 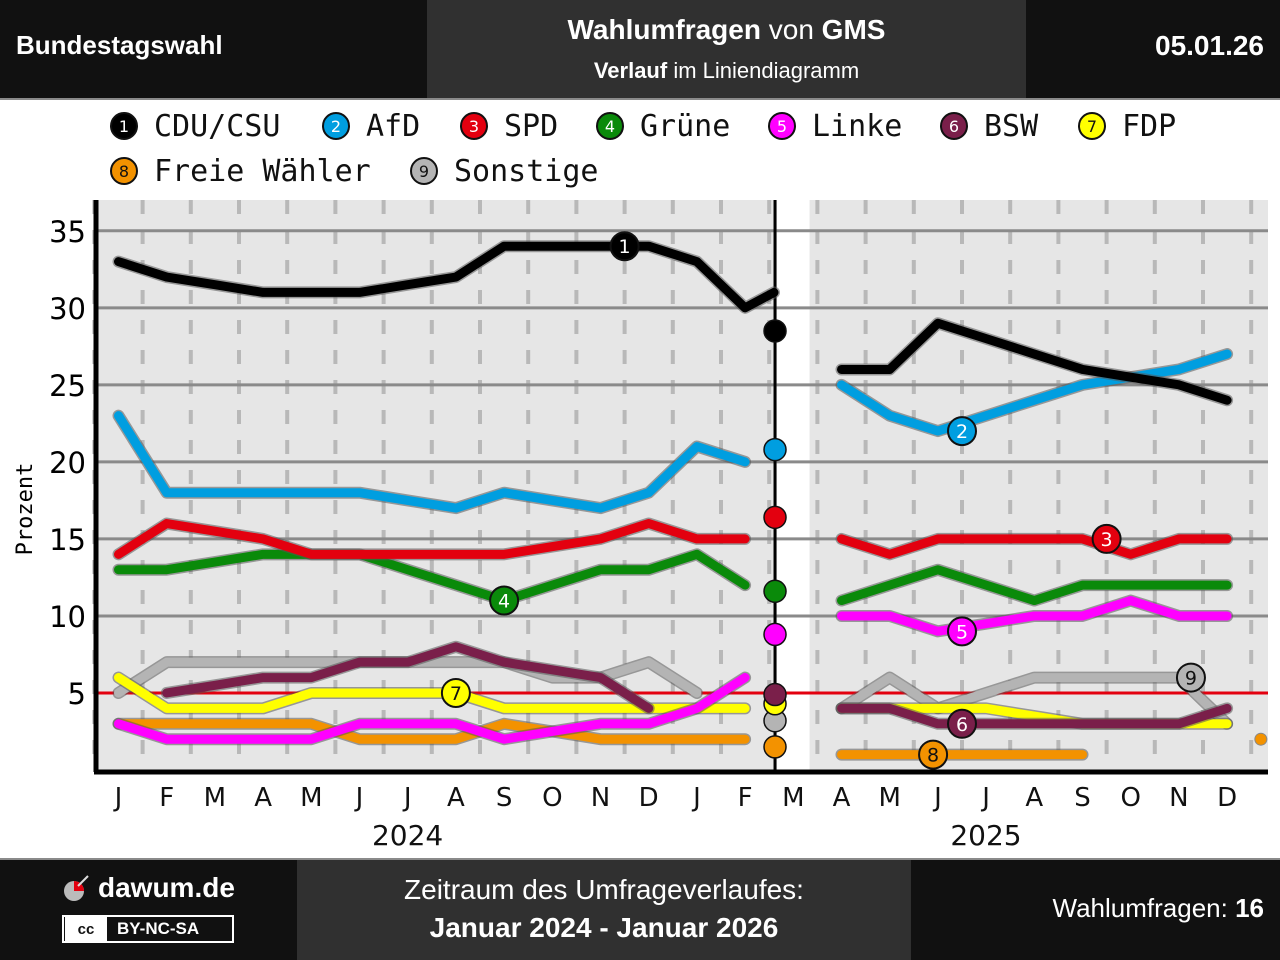 What do you see at coordinates (630, 70) in the screenshot?
I see `subtitle-bold-part: Verlauf` at bounding box center [630, 70].